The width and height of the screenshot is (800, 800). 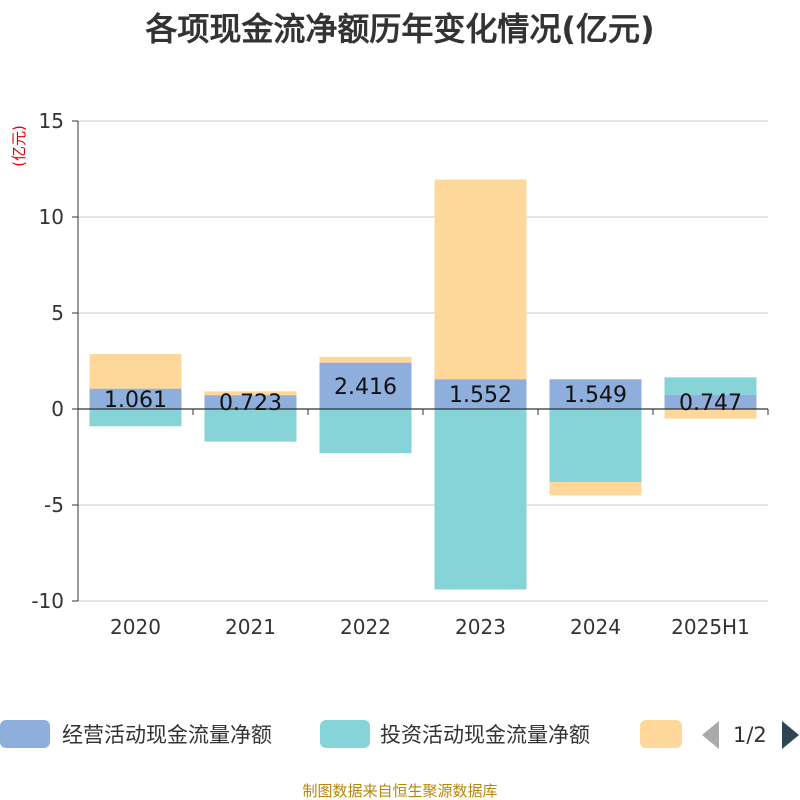 I want to click on y-tick-label: 10, so click(x=51, y=217).